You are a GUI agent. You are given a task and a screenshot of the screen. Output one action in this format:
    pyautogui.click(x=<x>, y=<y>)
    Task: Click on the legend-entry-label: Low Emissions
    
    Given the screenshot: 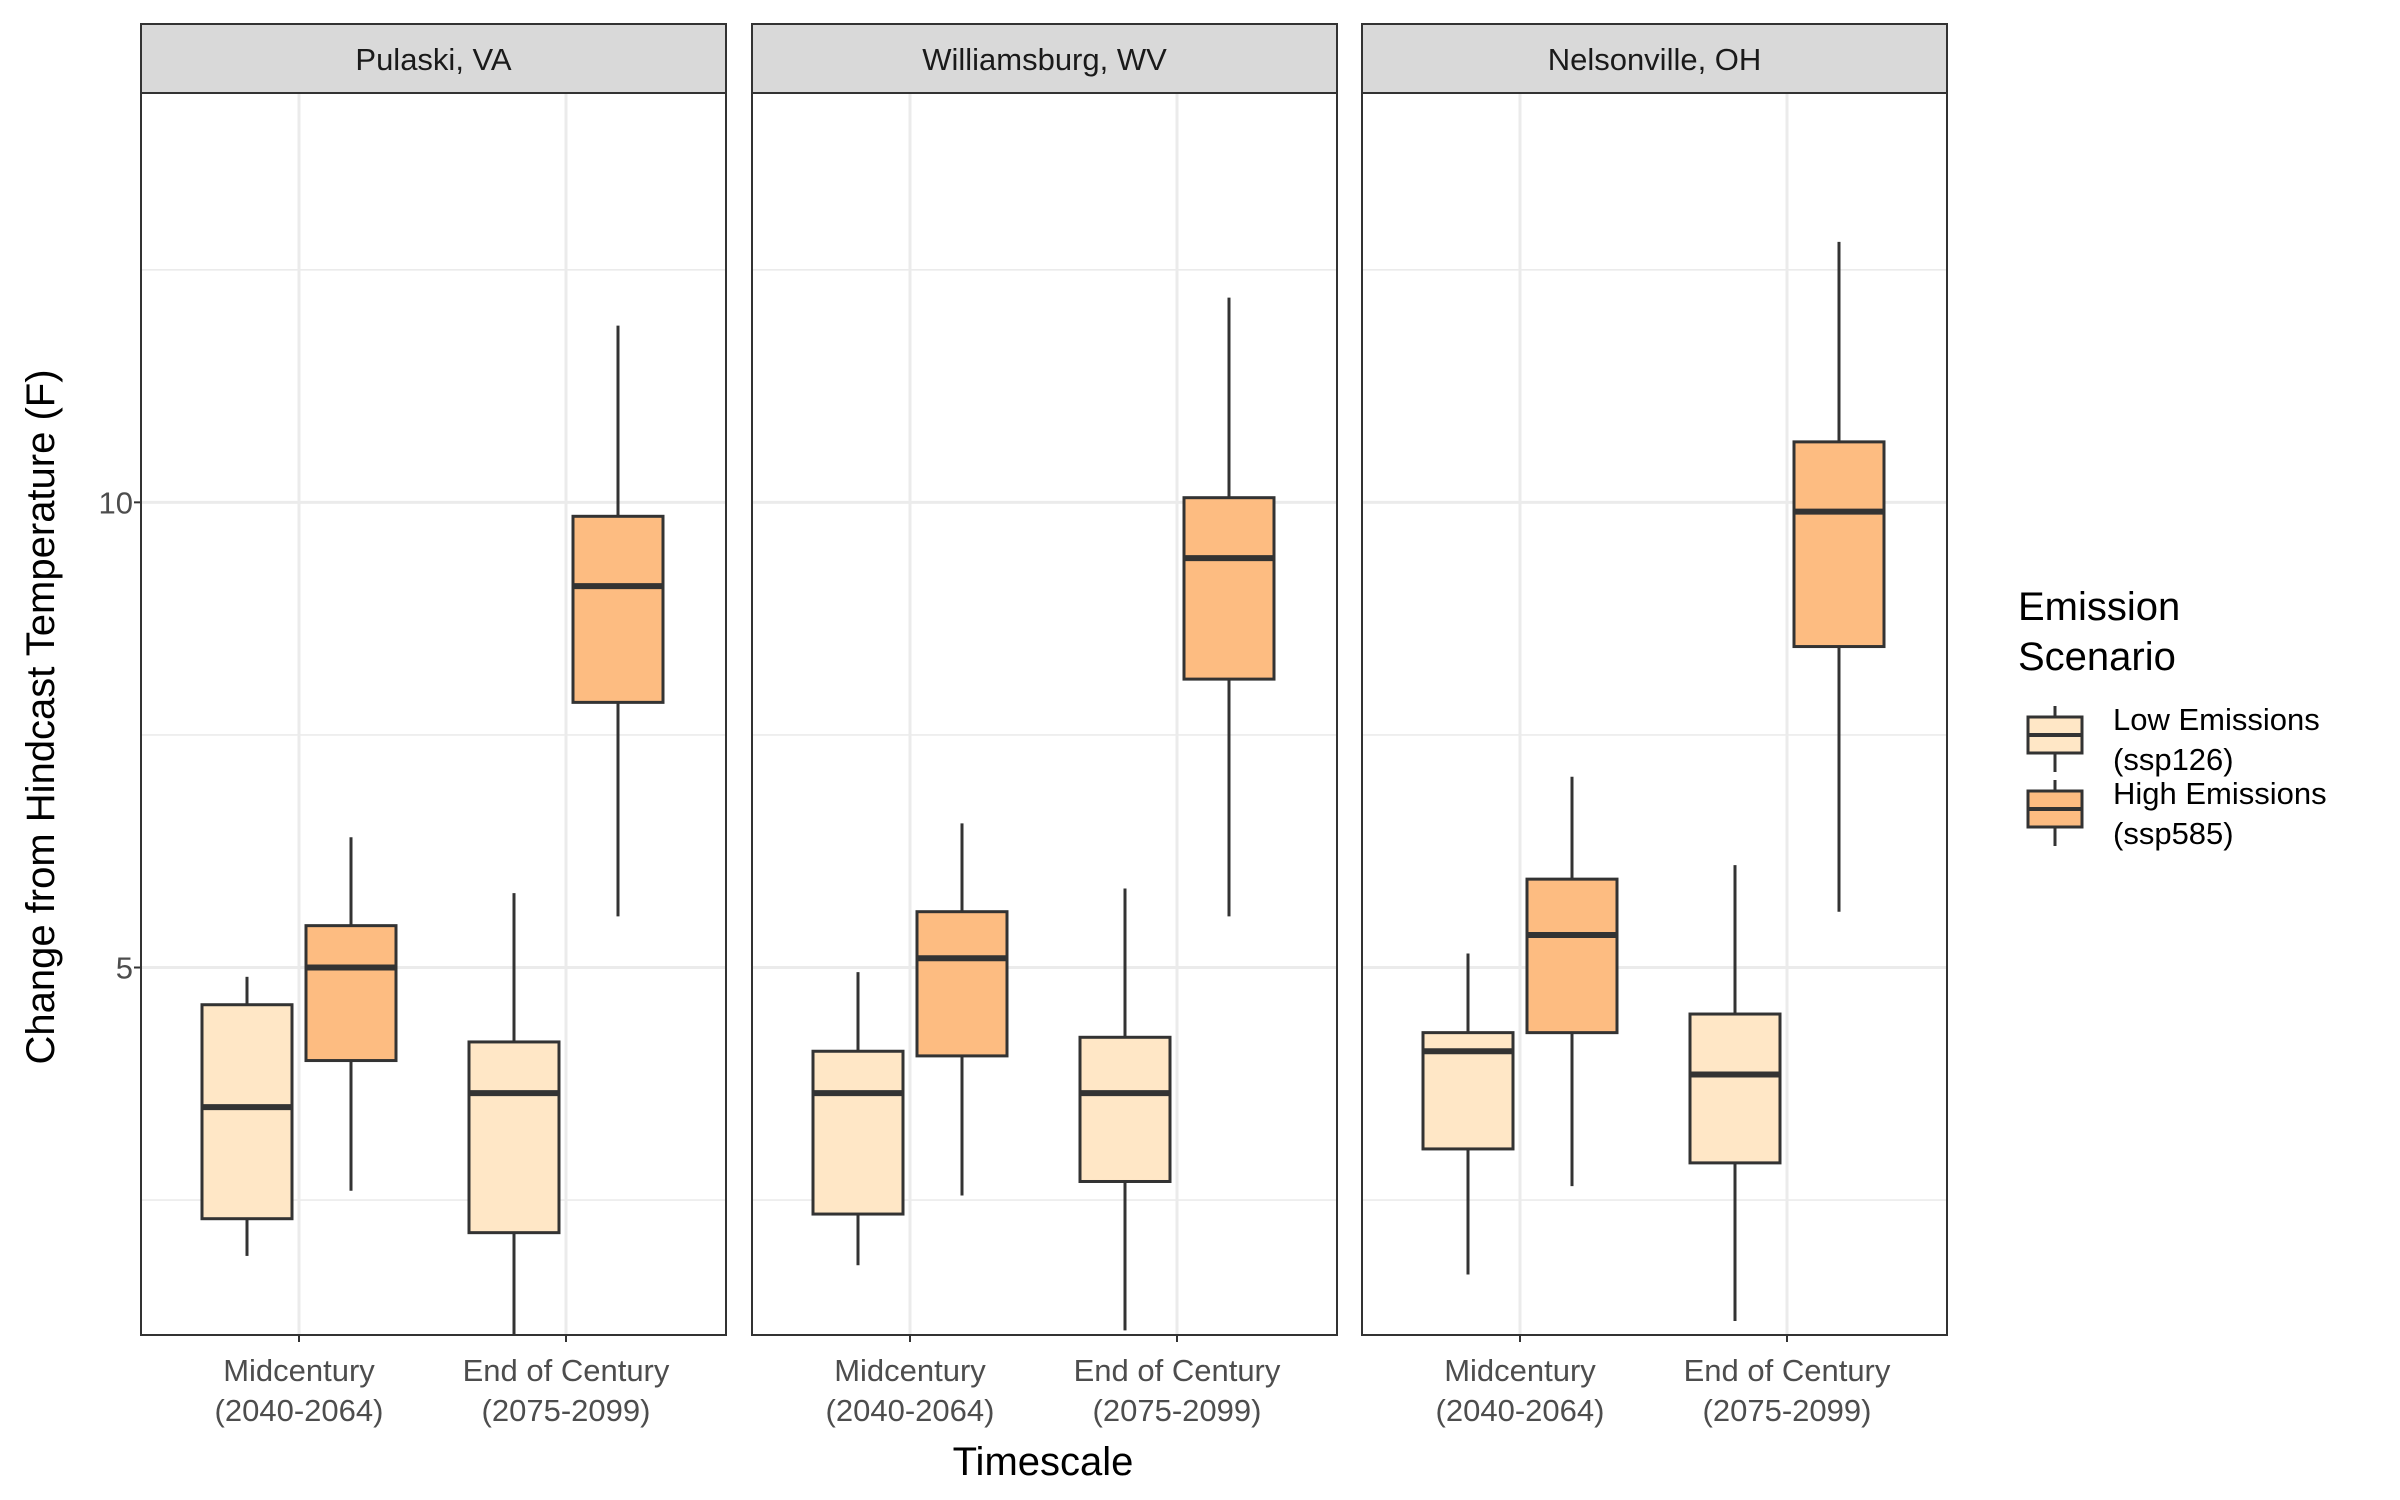 What is the action you would take?
    pyautogui.click(x=2216, y=719)
    